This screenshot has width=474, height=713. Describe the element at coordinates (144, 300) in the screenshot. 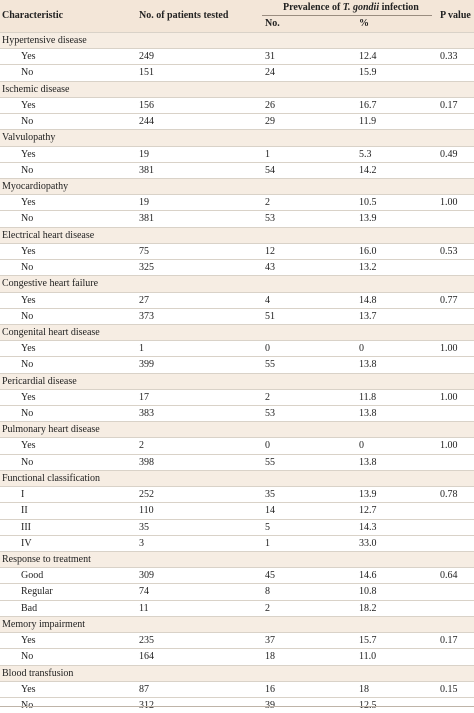

I see `patients-tested: 27` at that location.